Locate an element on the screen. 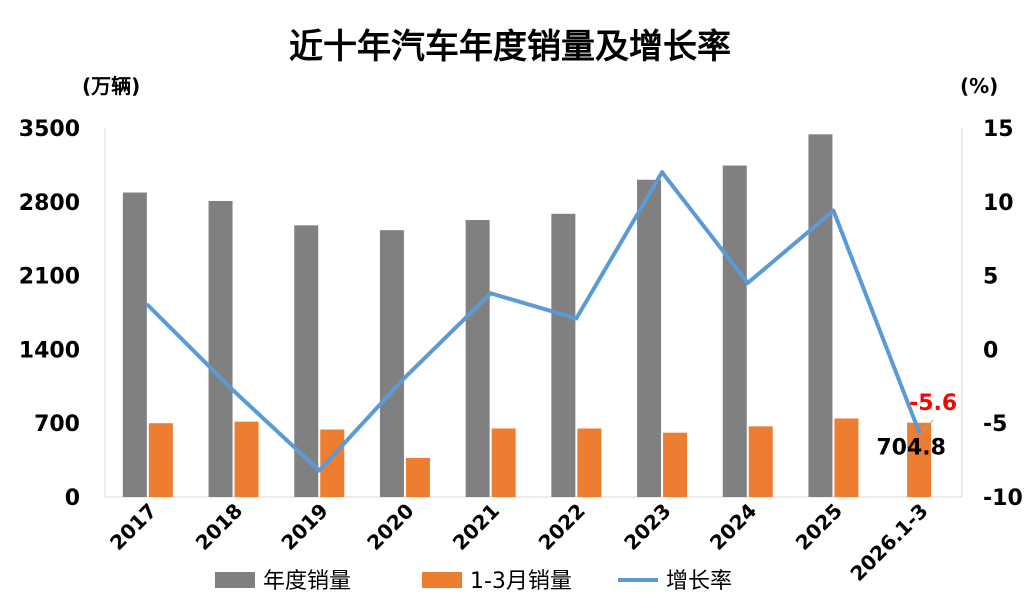 The height and width of the screenshot is (612, 1036). data-label-q1-sales: 704.8 is located at coordinates (911, 448).